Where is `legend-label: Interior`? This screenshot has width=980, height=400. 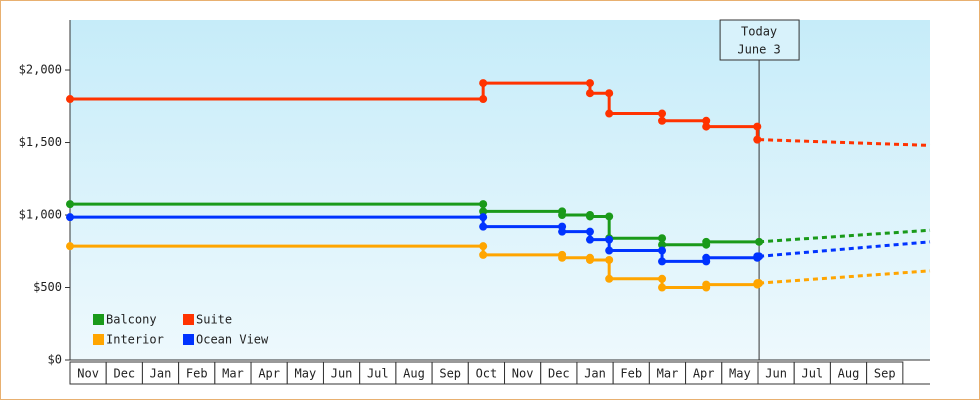 legend-label: Interior is located at coordinates (135, 340).